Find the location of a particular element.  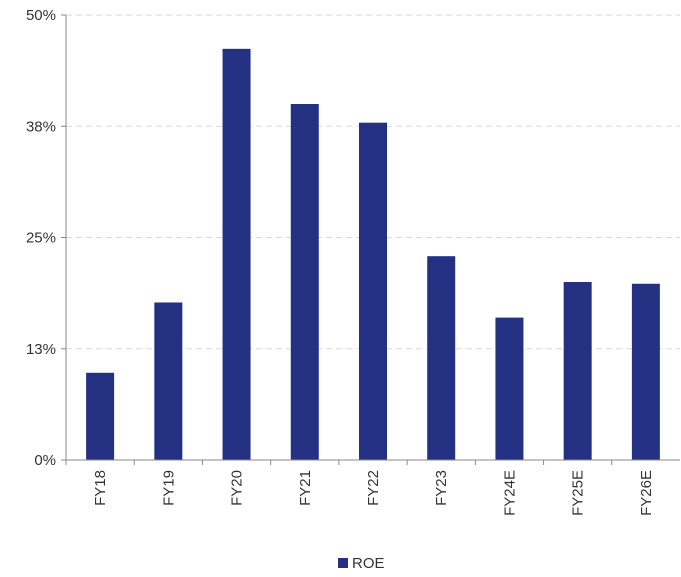

x-tick-label-fy19: FY19 is located at coordinates (168, 488).